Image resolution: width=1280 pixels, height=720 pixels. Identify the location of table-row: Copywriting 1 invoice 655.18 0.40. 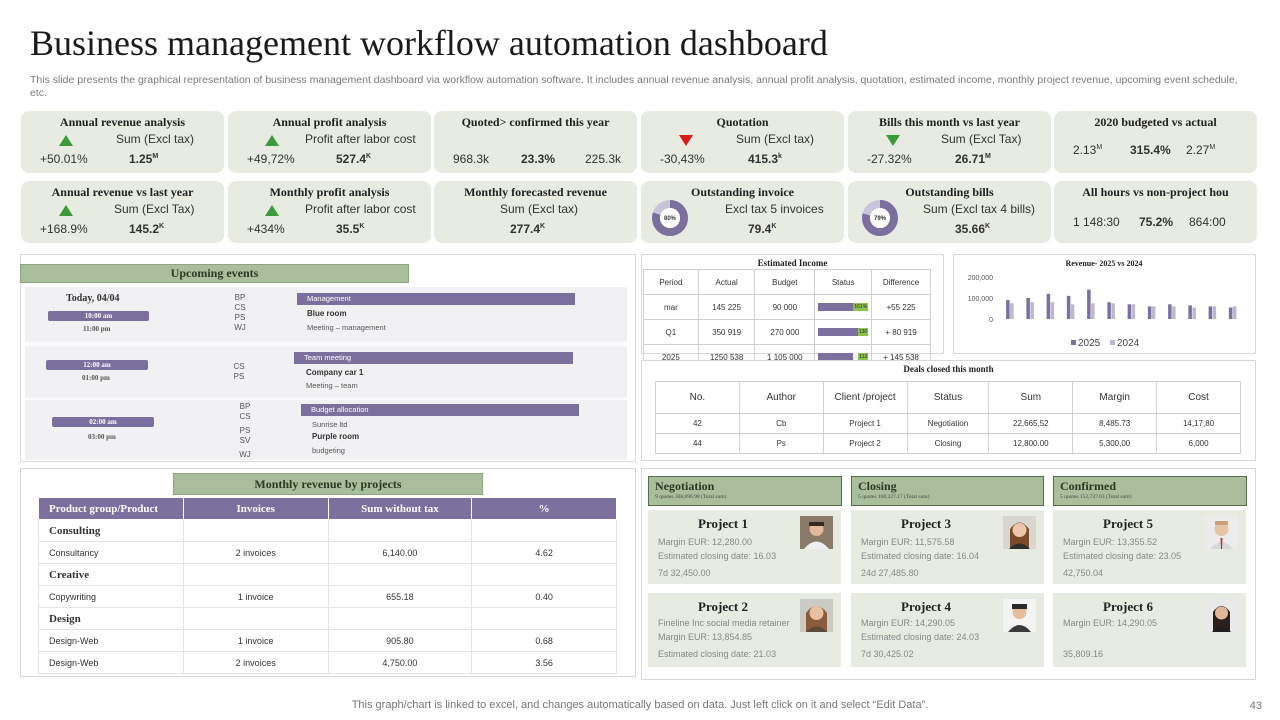
(327, 596).